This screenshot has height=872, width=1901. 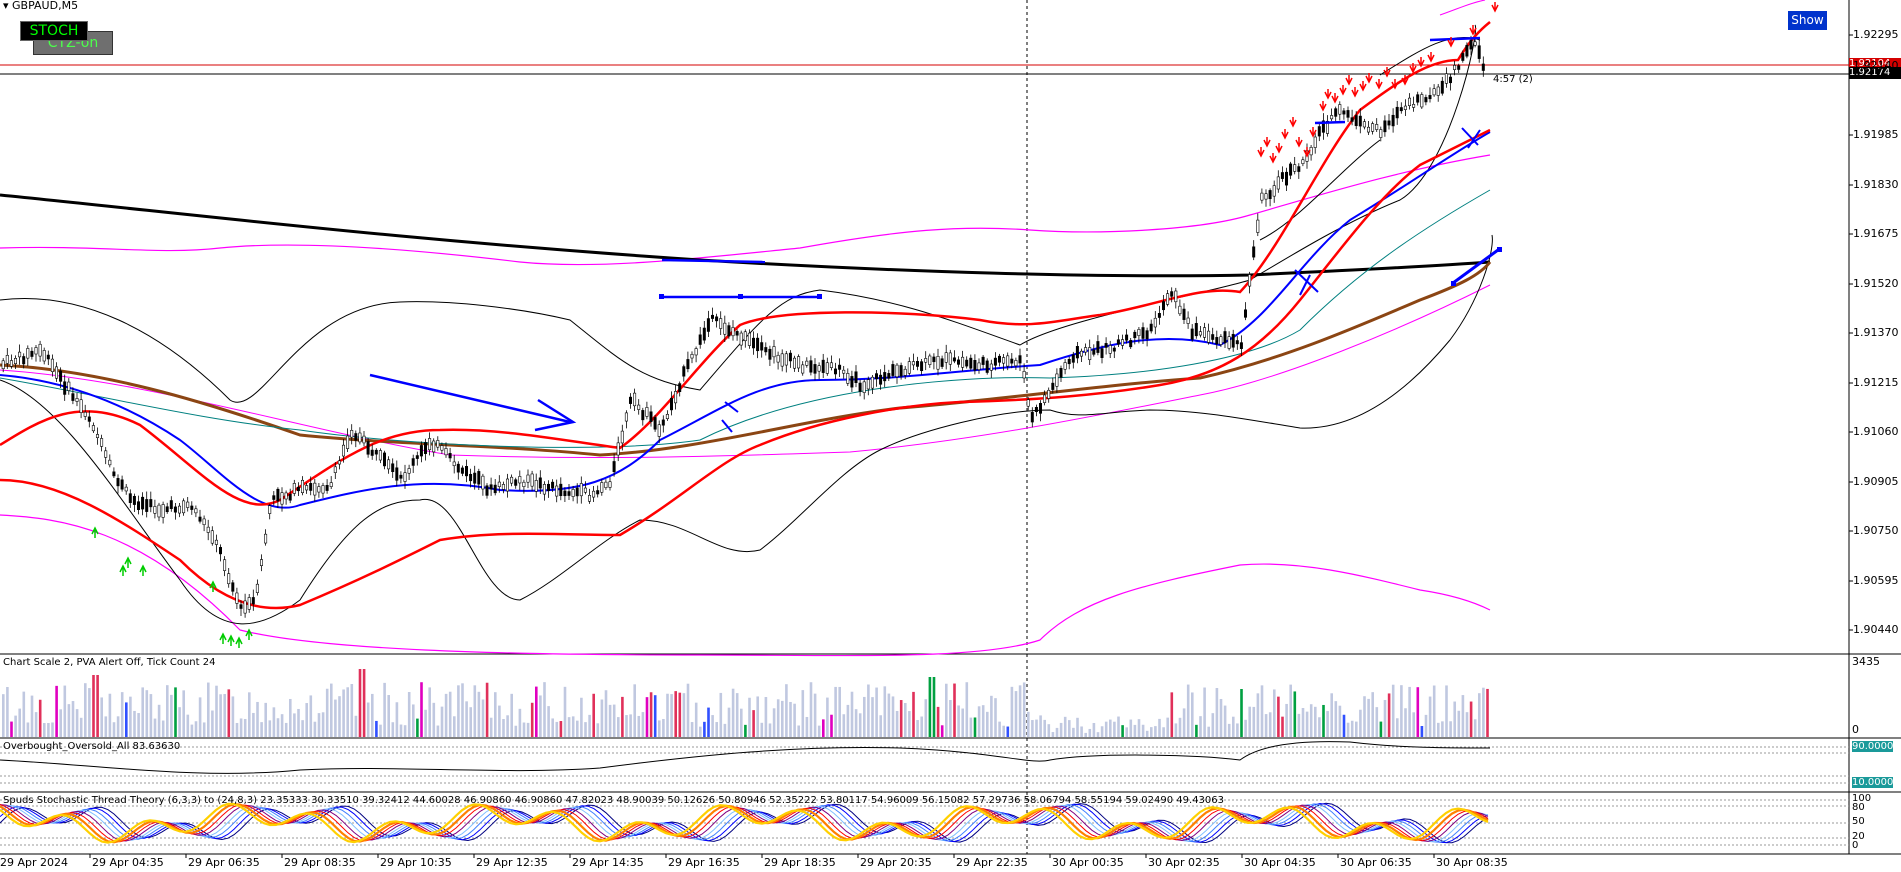 I want to click on price-axis-label: 1.90905, so click(x=1876, y=481).